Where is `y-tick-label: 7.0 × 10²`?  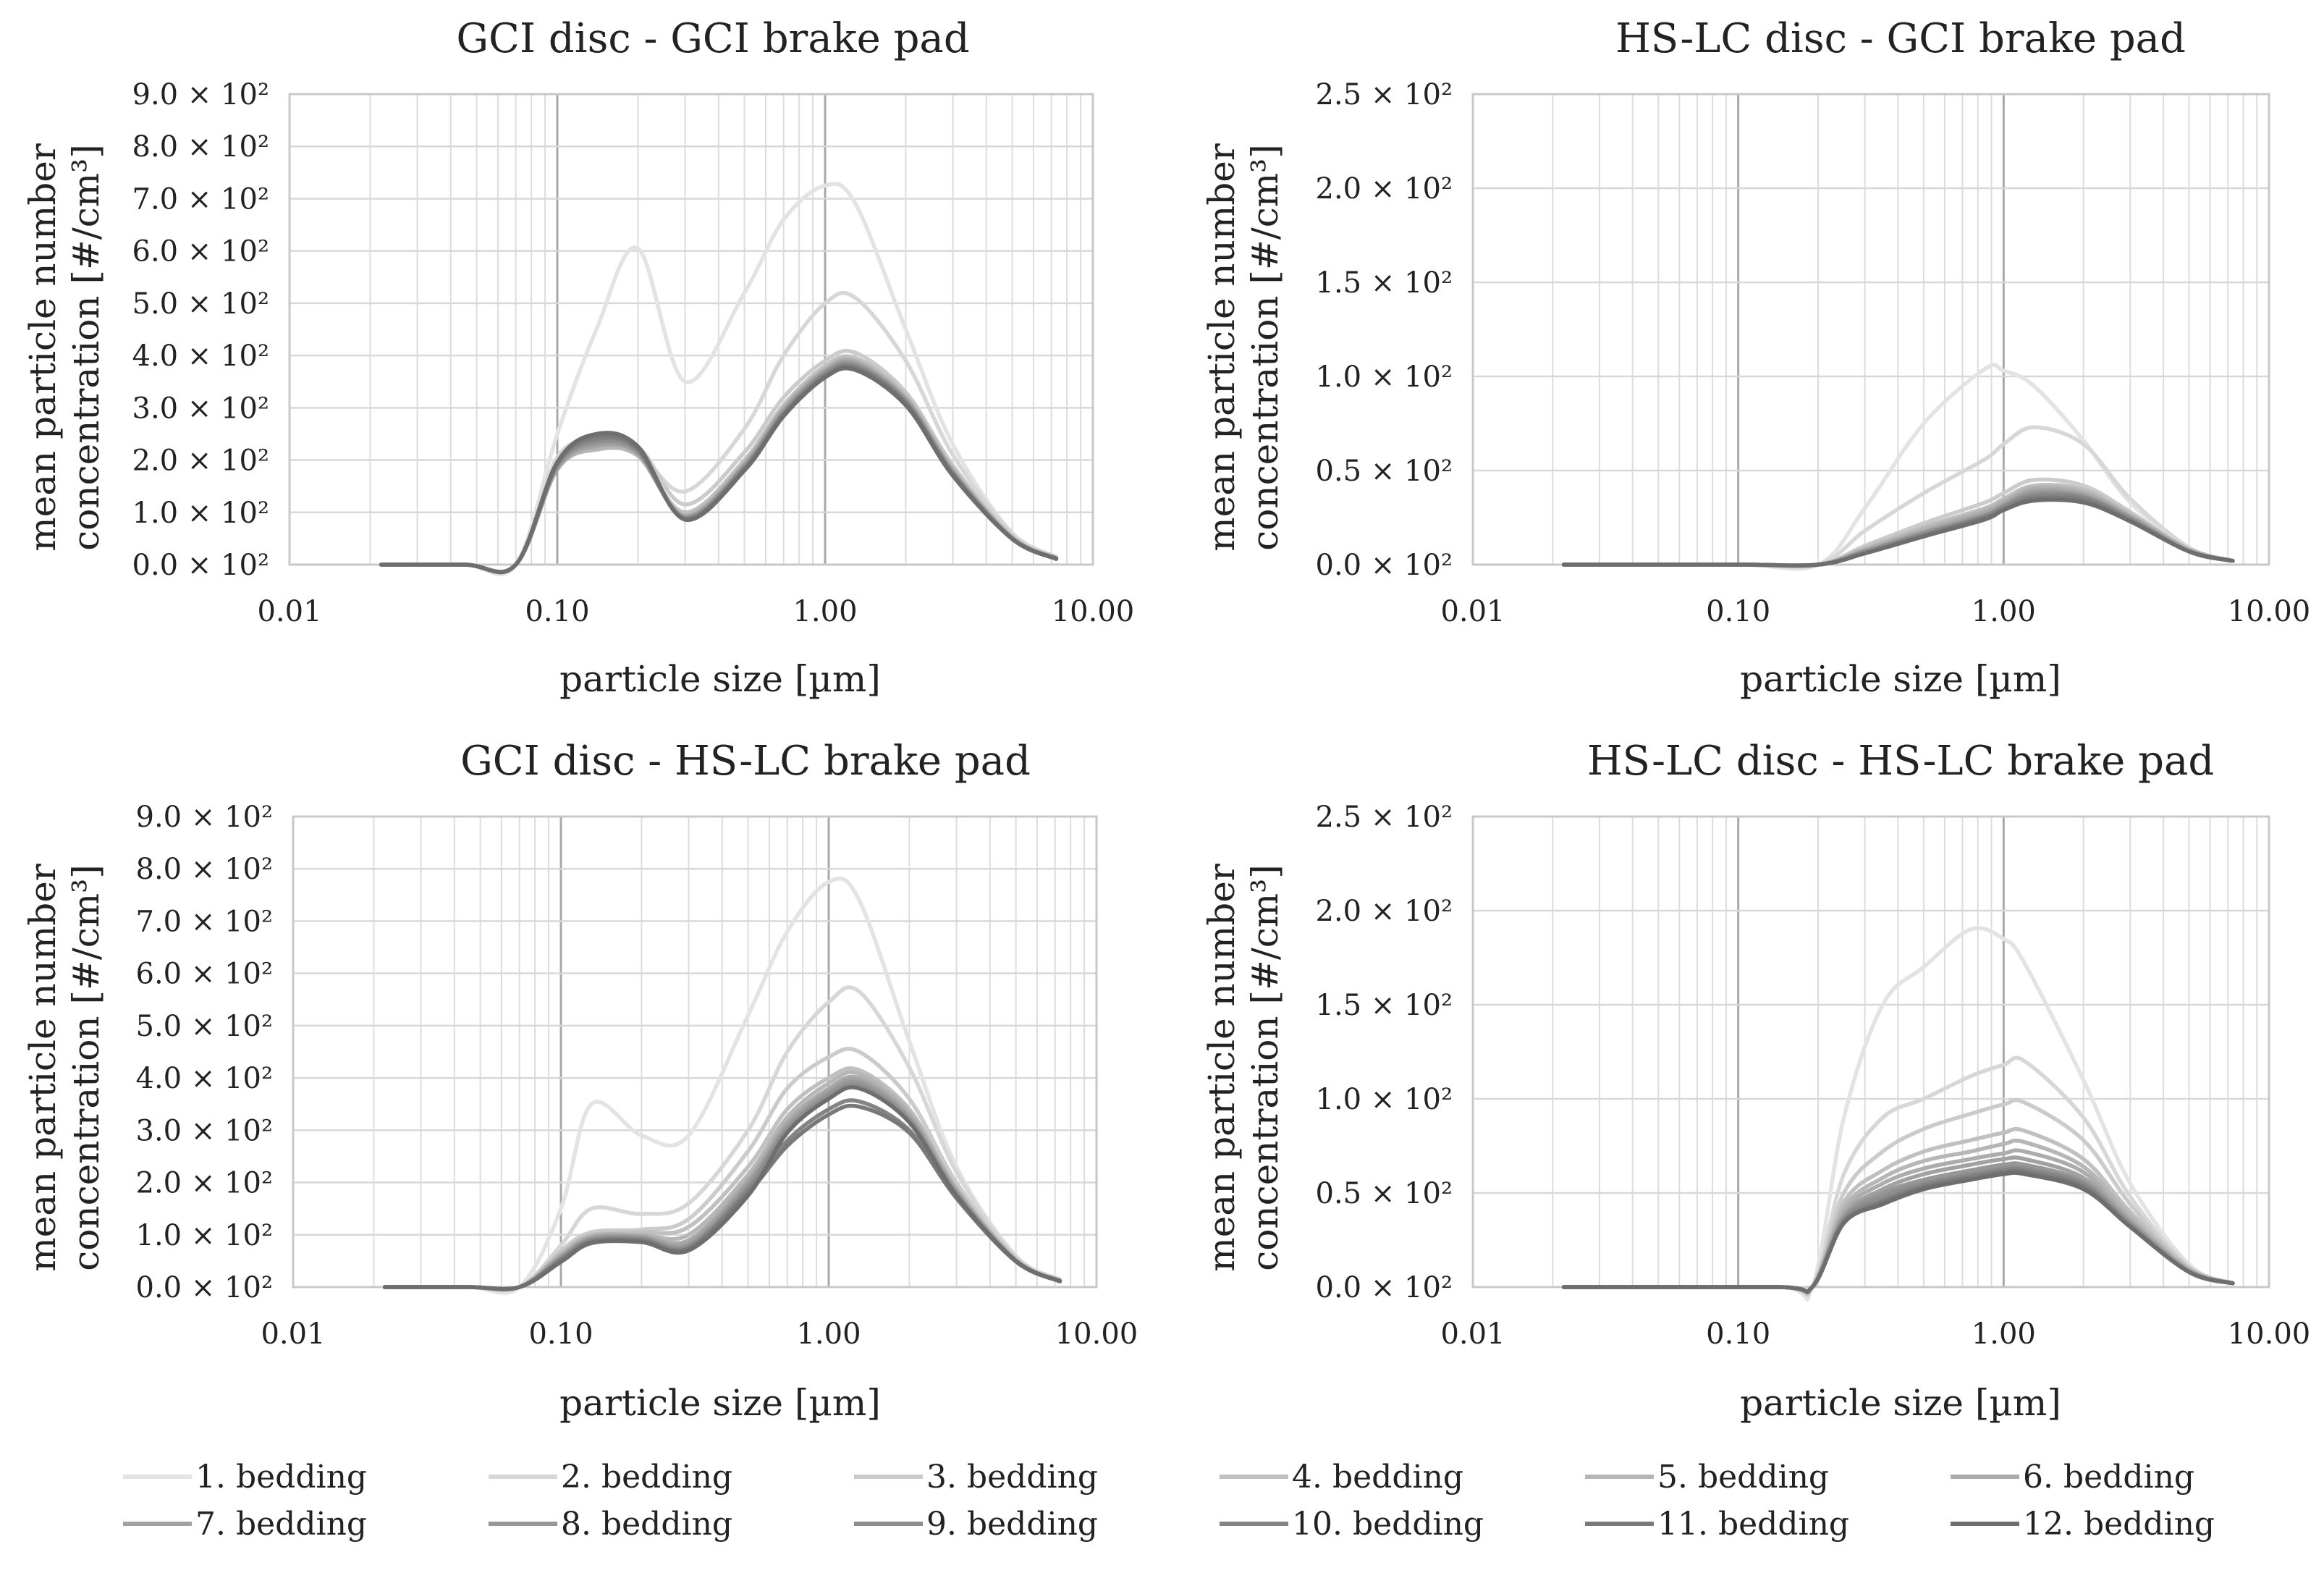 y-tick-label: 7.0 × 10² is located at coordinates (201, 199).